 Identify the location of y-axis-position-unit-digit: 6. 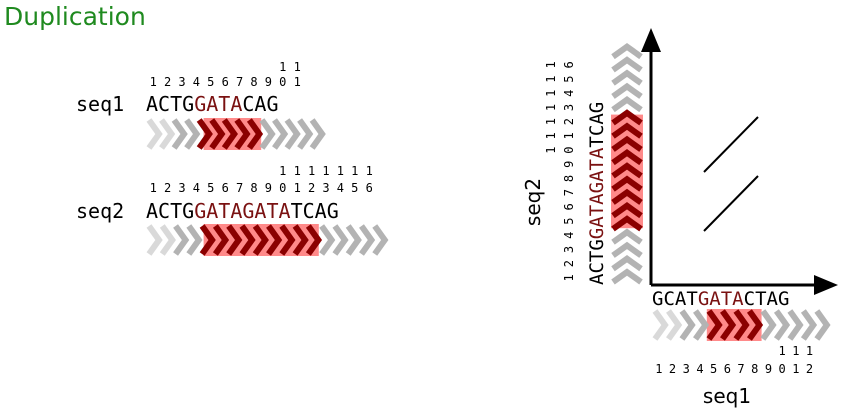
(569, 64).